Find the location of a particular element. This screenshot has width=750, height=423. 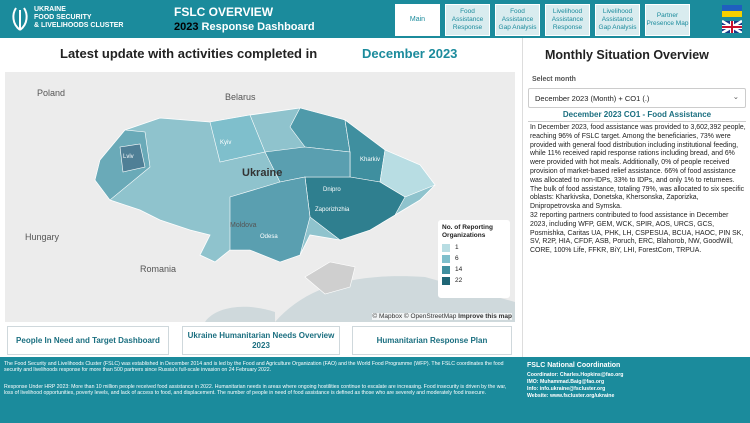

contact-line: Info: info.ukraine@fscluster.org is located at coordinates (566, 389).